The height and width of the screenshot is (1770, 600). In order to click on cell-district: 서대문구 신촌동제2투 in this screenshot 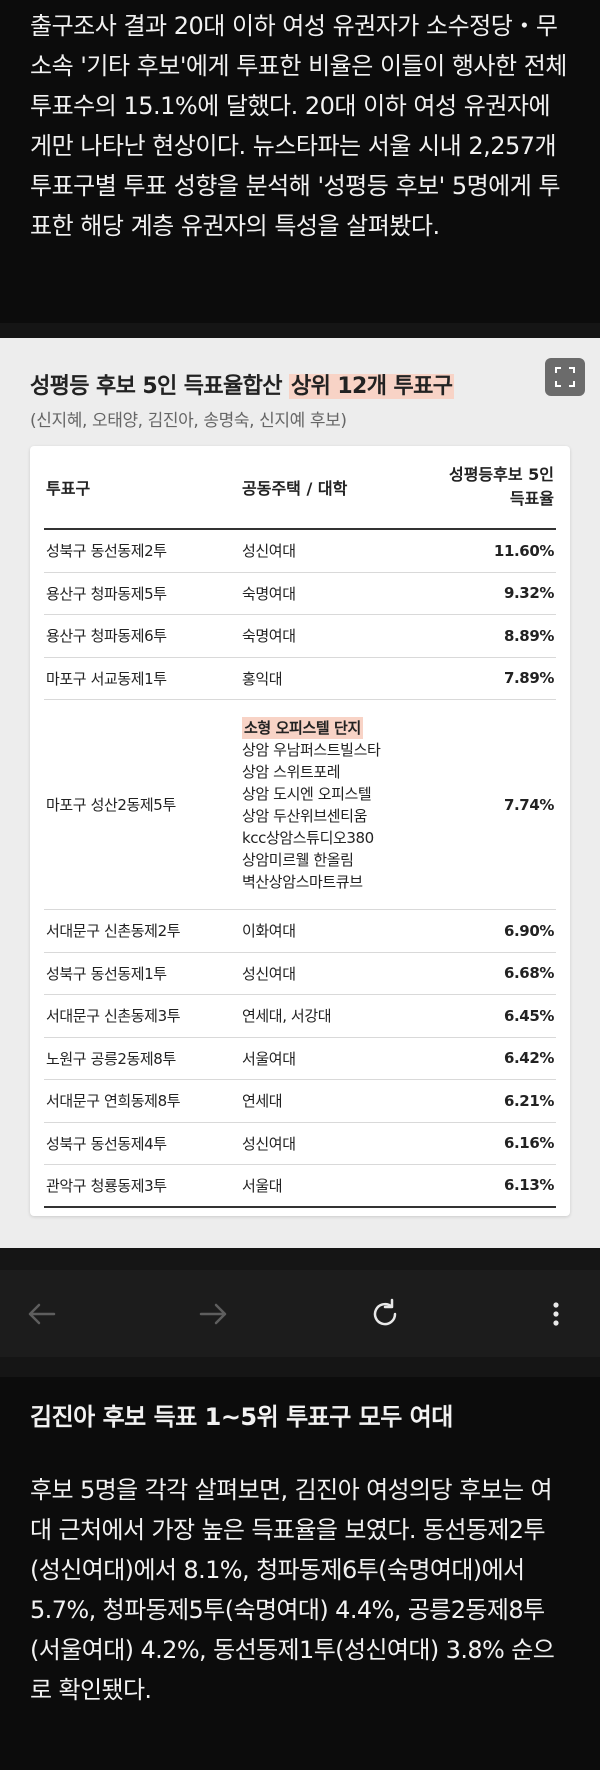, I will do `click(113, 931)`.